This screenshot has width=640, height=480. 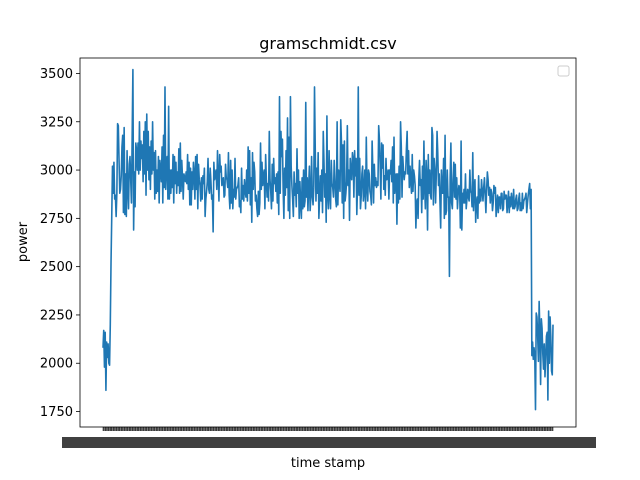 What do you see at coordinates (56, 74) in the screenshot?
I see `y-tick-label: 3500` at bounding box center [56, 74].